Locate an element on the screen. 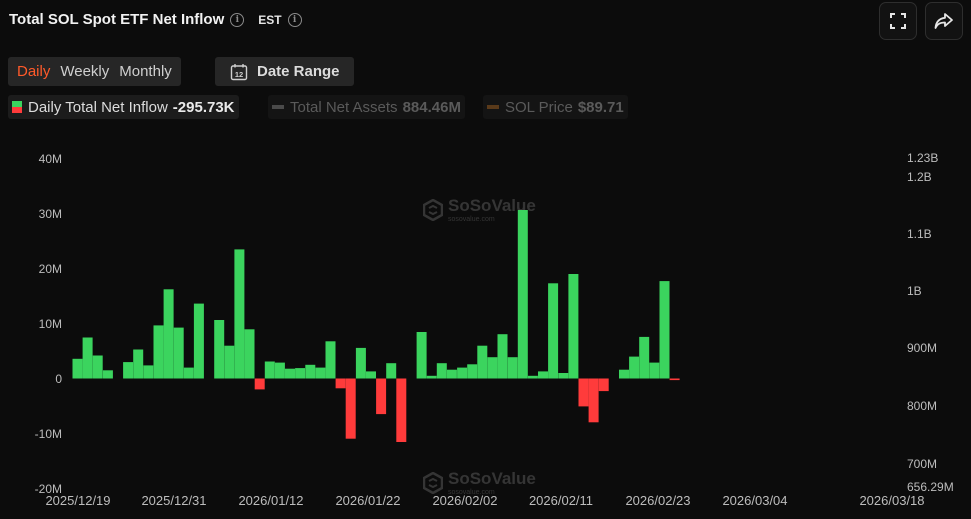 The height and width of the screenshot is (519, 971). y-axis-left-tick-label: 40M is located at coordinates (50, 159).